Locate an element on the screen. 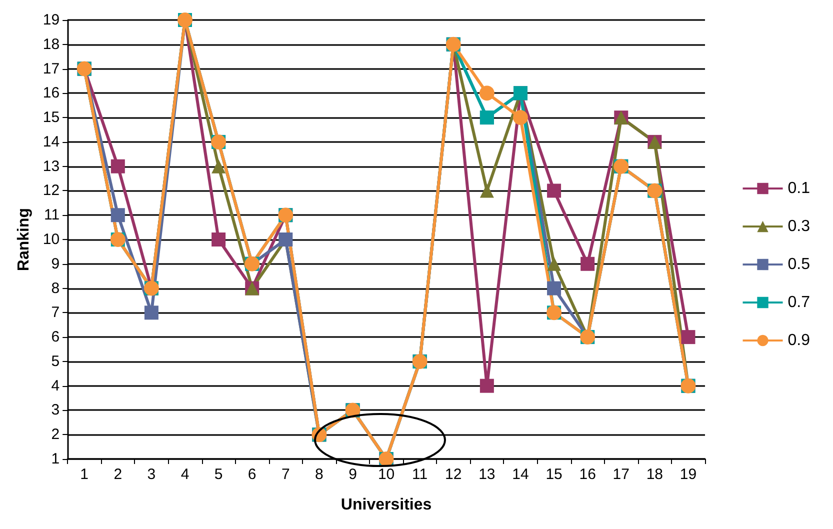  x-tick-label: 3 is located at coordinates (151, 474).